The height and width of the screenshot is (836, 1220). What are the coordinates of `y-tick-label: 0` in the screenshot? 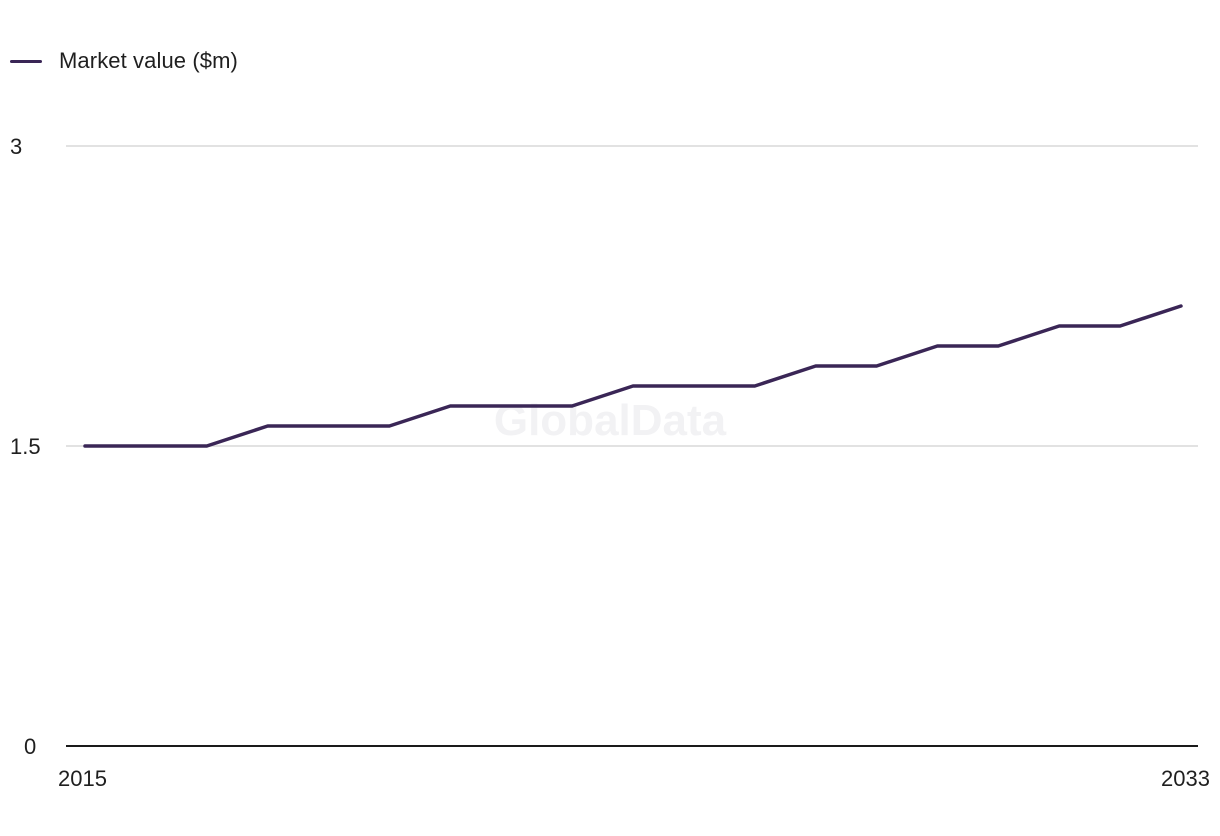 It's located at (30, 746).